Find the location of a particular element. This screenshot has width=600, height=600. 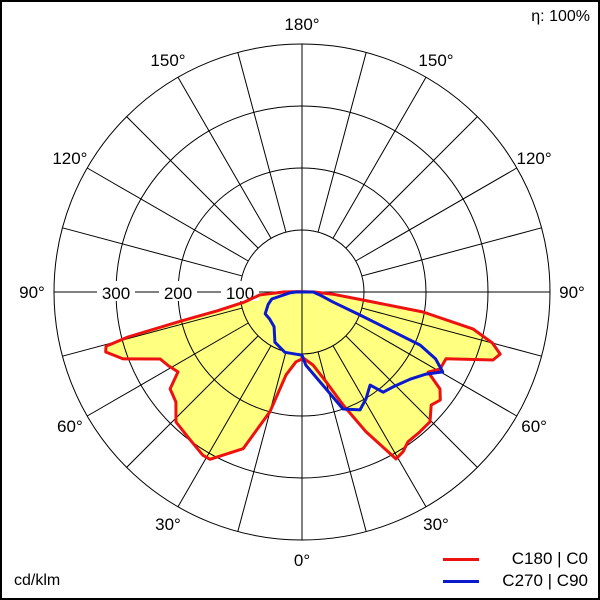

legend-item-c270-c90: C270 | C90 is located at coordinates (515, 581).